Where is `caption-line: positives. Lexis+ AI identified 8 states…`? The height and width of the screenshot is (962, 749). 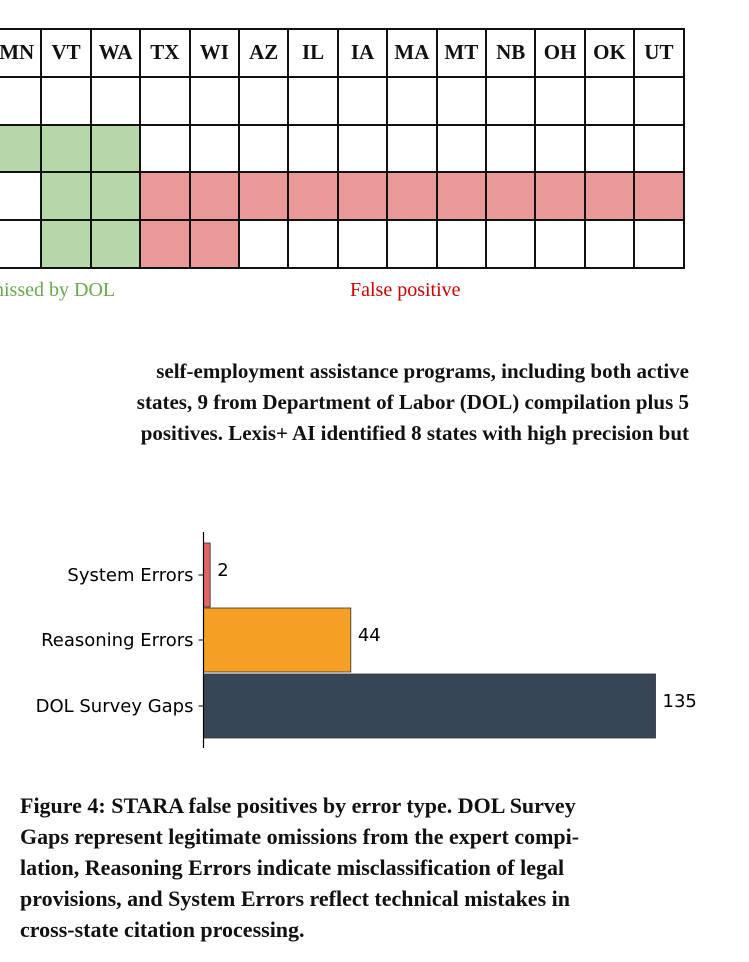 caption-line: positives. Lexis+ AI identified 8 states… is located at coordinates (414, 433).